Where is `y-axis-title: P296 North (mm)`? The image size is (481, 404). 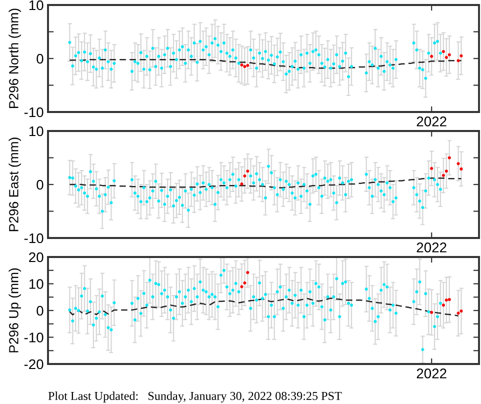
y-axis-title: P296 North (mm) is located at coordinates (14, 58).